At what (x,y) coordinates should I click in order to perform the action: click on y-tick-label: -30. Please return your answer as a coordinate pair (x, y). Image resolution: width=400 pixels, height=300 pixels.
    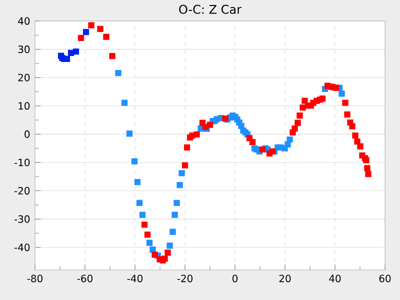
    Looking at the image, I should click on (22, 219).